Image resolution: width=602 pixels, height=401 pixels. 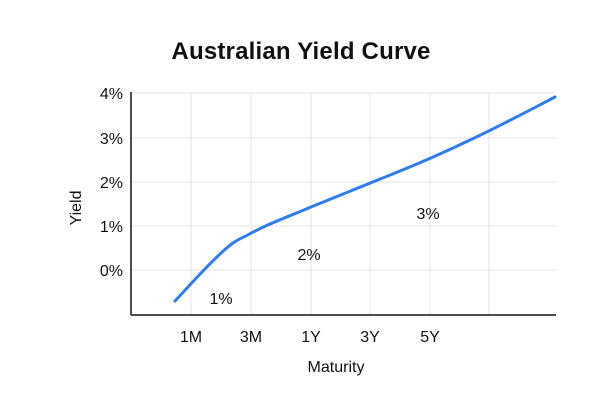 I want to click on y-tick: 2%, so click(x=111, y=183).